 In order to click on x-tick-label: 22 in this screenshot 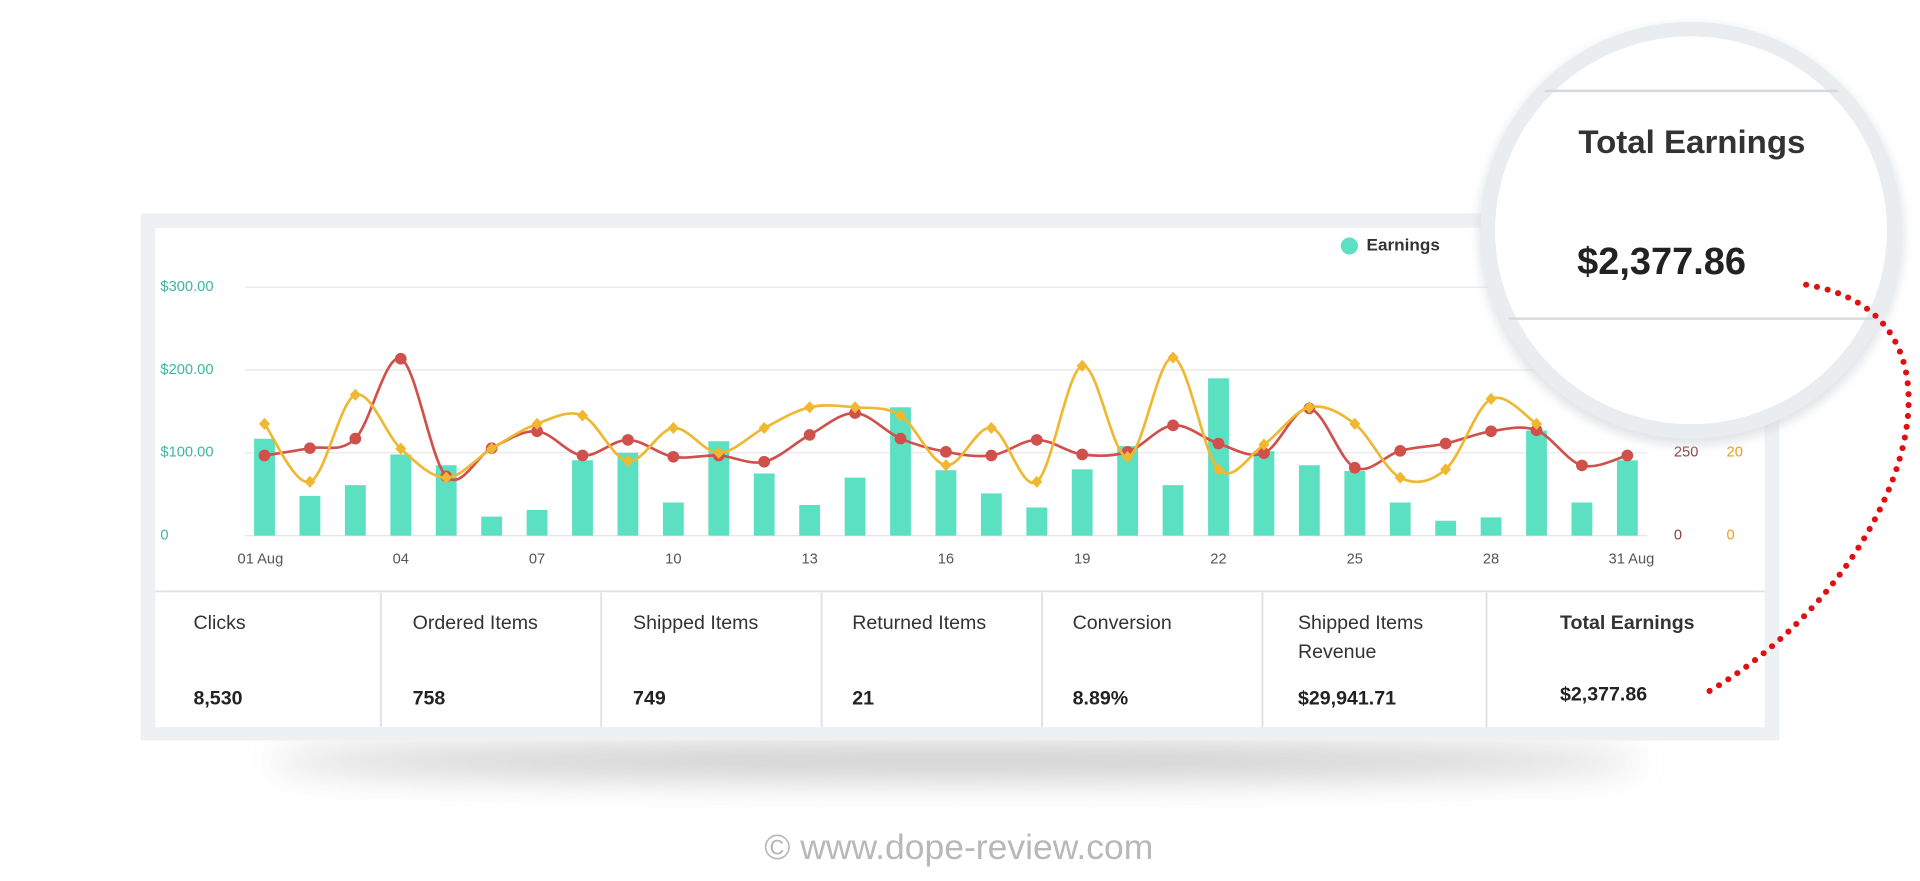, I will do `click(1218, 560)`.